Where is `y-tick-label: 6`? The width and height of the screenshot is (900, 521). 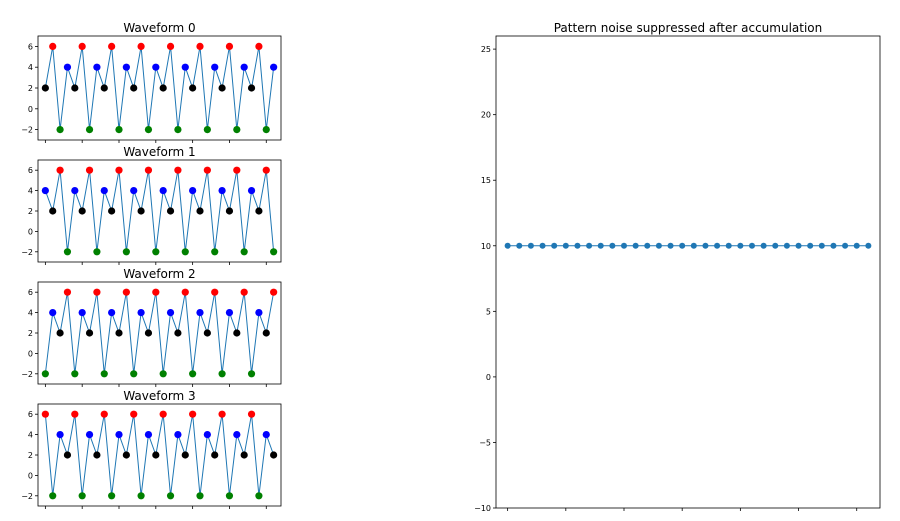
y-tick-label: 6 is located at coordinates (30, 46).